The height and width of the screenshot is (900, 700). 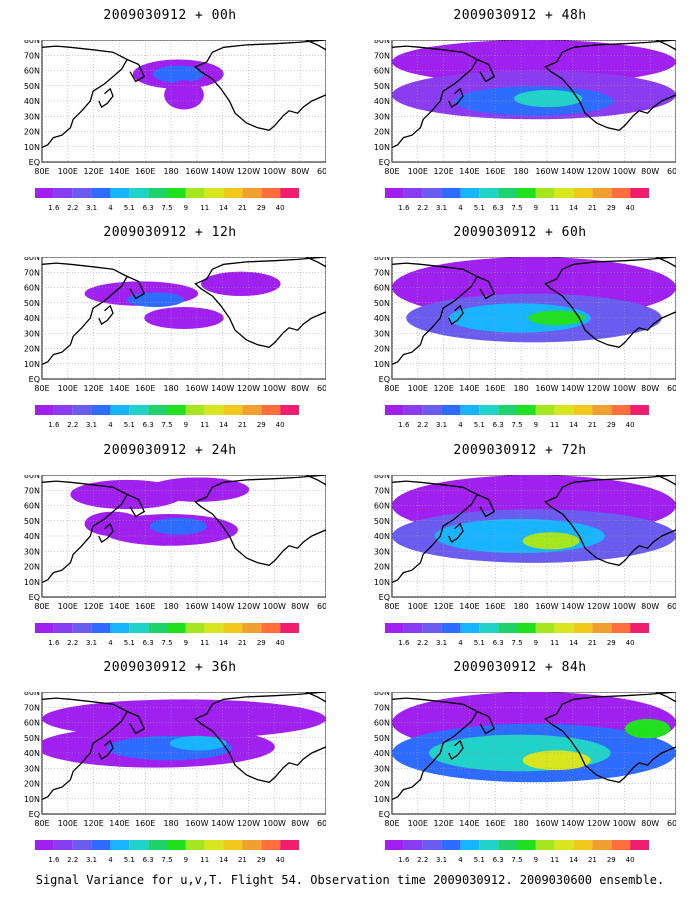 What do you see at coordinates (391, 171) in the screenshot?
I see `longitude-label: 80E` at bounding box center [391, 171].